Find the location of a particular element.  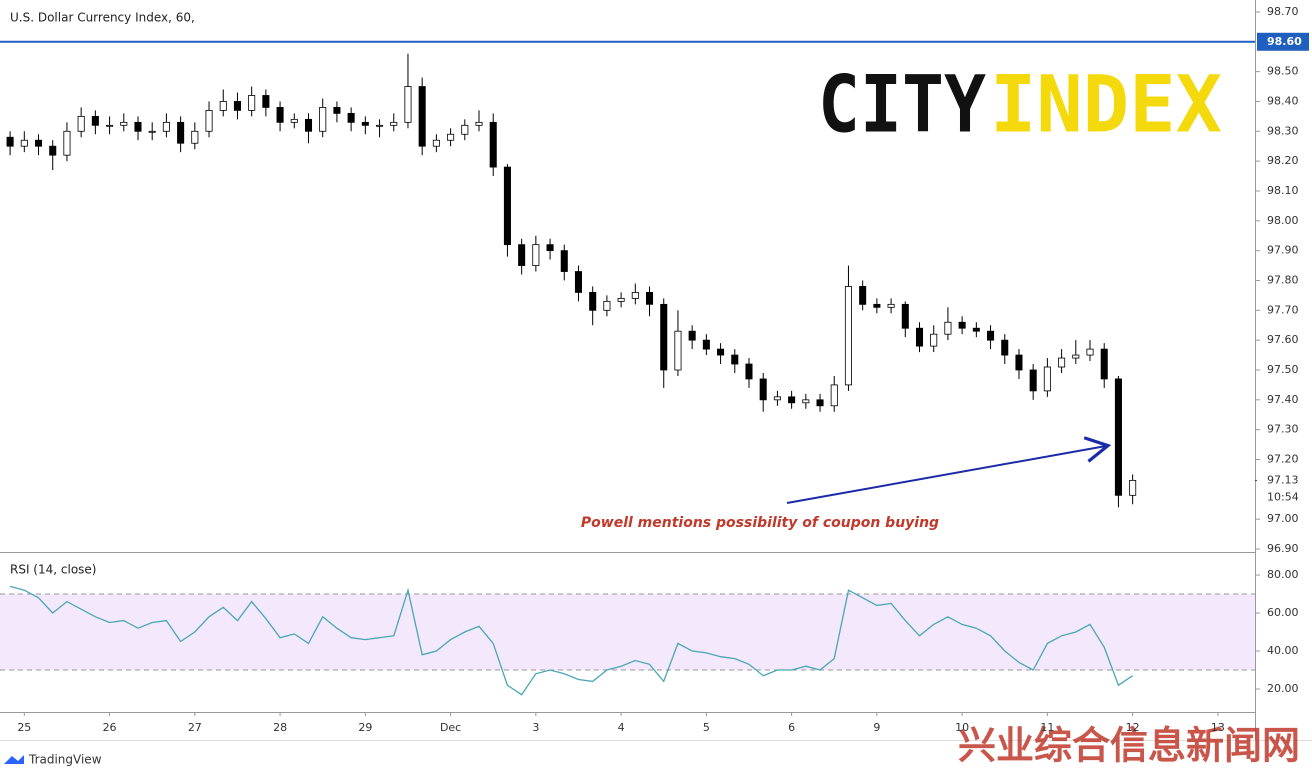

y-tick-label: 98.00 is located at coordinates (1283, 220).